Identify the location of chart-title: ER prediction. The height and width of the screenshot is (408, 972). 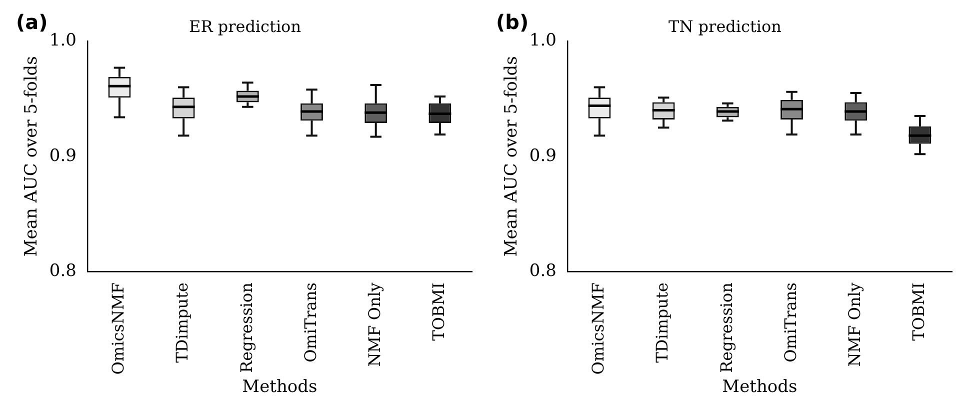
(245, 26).